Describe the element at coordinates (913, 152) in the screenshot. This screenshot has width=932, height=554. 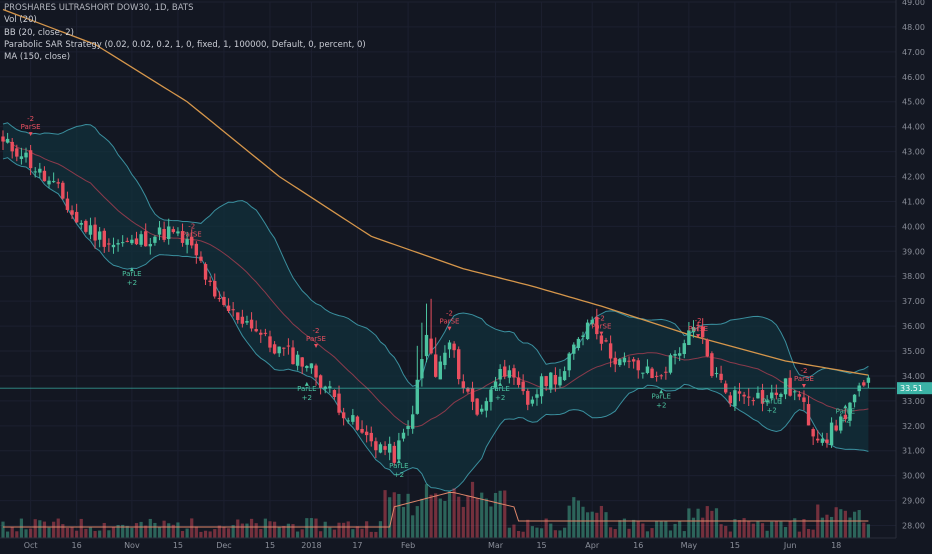
I see `y-tick-label: 43.00` at that location.